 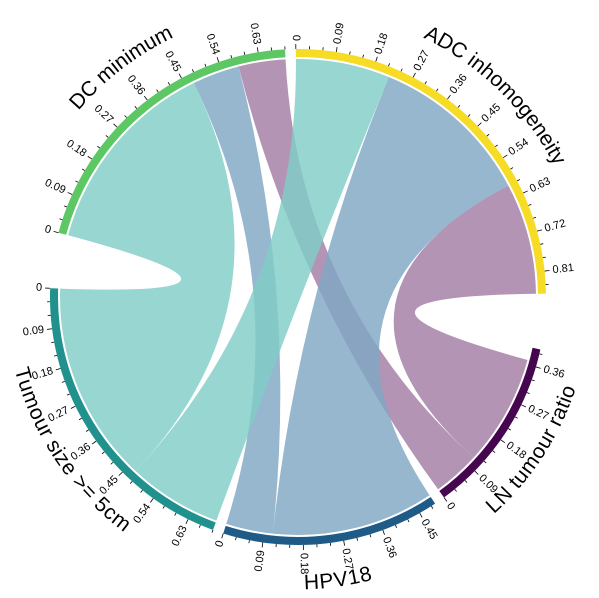 What do you see at coordinates (563, 269) in the screenshot?
I see `tick-label: 0.81` at bounding box center [563, 269].